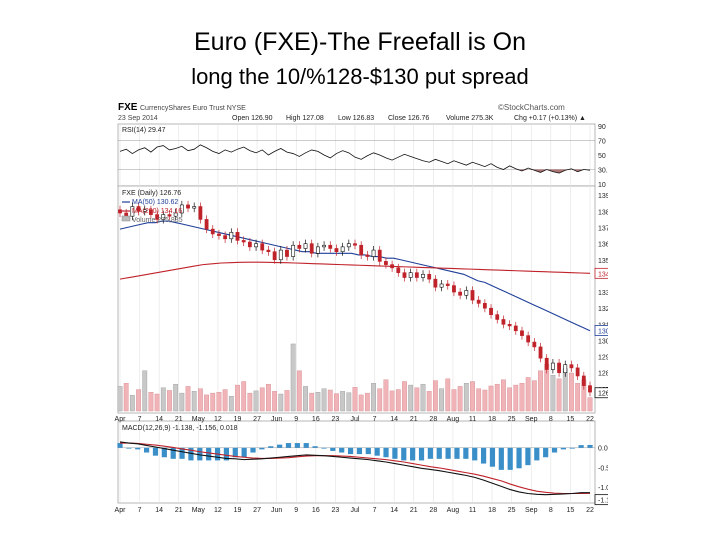  Describe the element at coordinates (512, 419) in the screenshot. I see `x-tick-label: 25` at that location.